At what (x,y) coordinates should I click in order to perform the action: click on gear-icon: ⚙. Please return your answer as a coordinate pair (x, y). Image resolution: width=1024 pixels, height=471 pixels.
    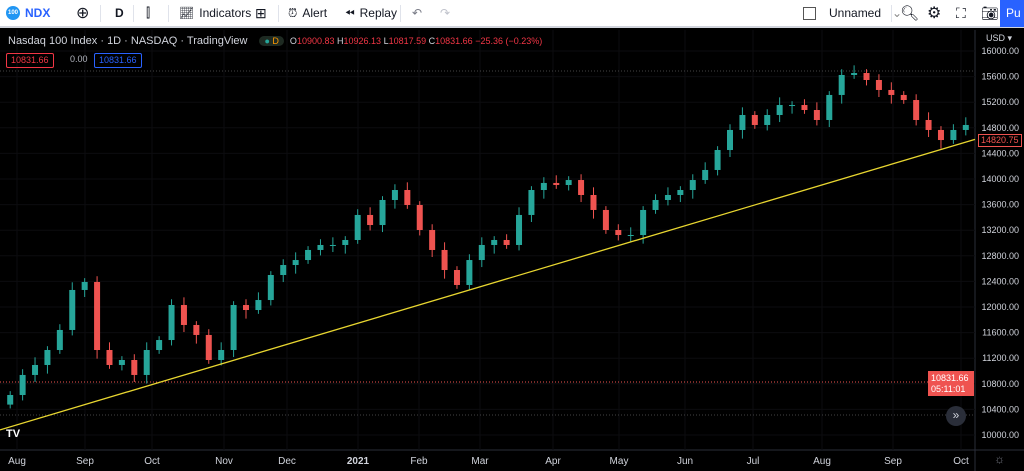
    Looking at the image, I should click on (934, 13).